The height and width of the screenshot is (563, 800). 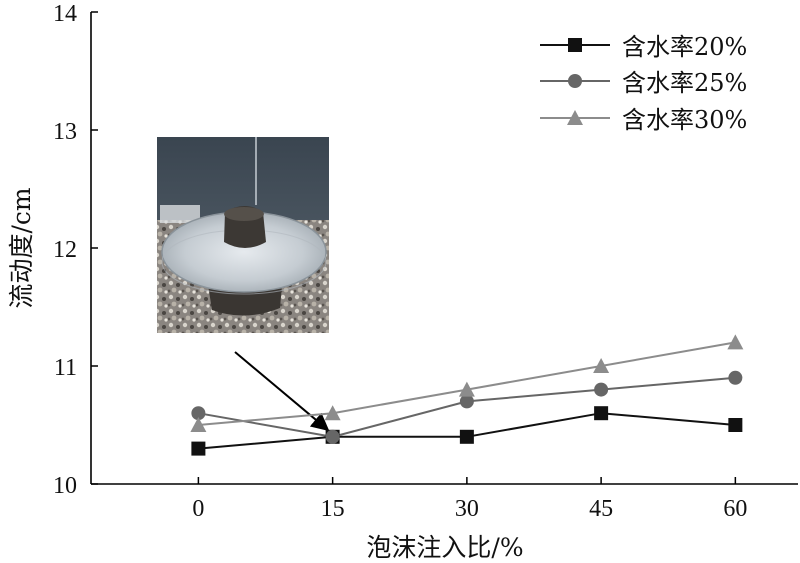 I want to click on x-tick-label: 15, so click(x=333, y=509).